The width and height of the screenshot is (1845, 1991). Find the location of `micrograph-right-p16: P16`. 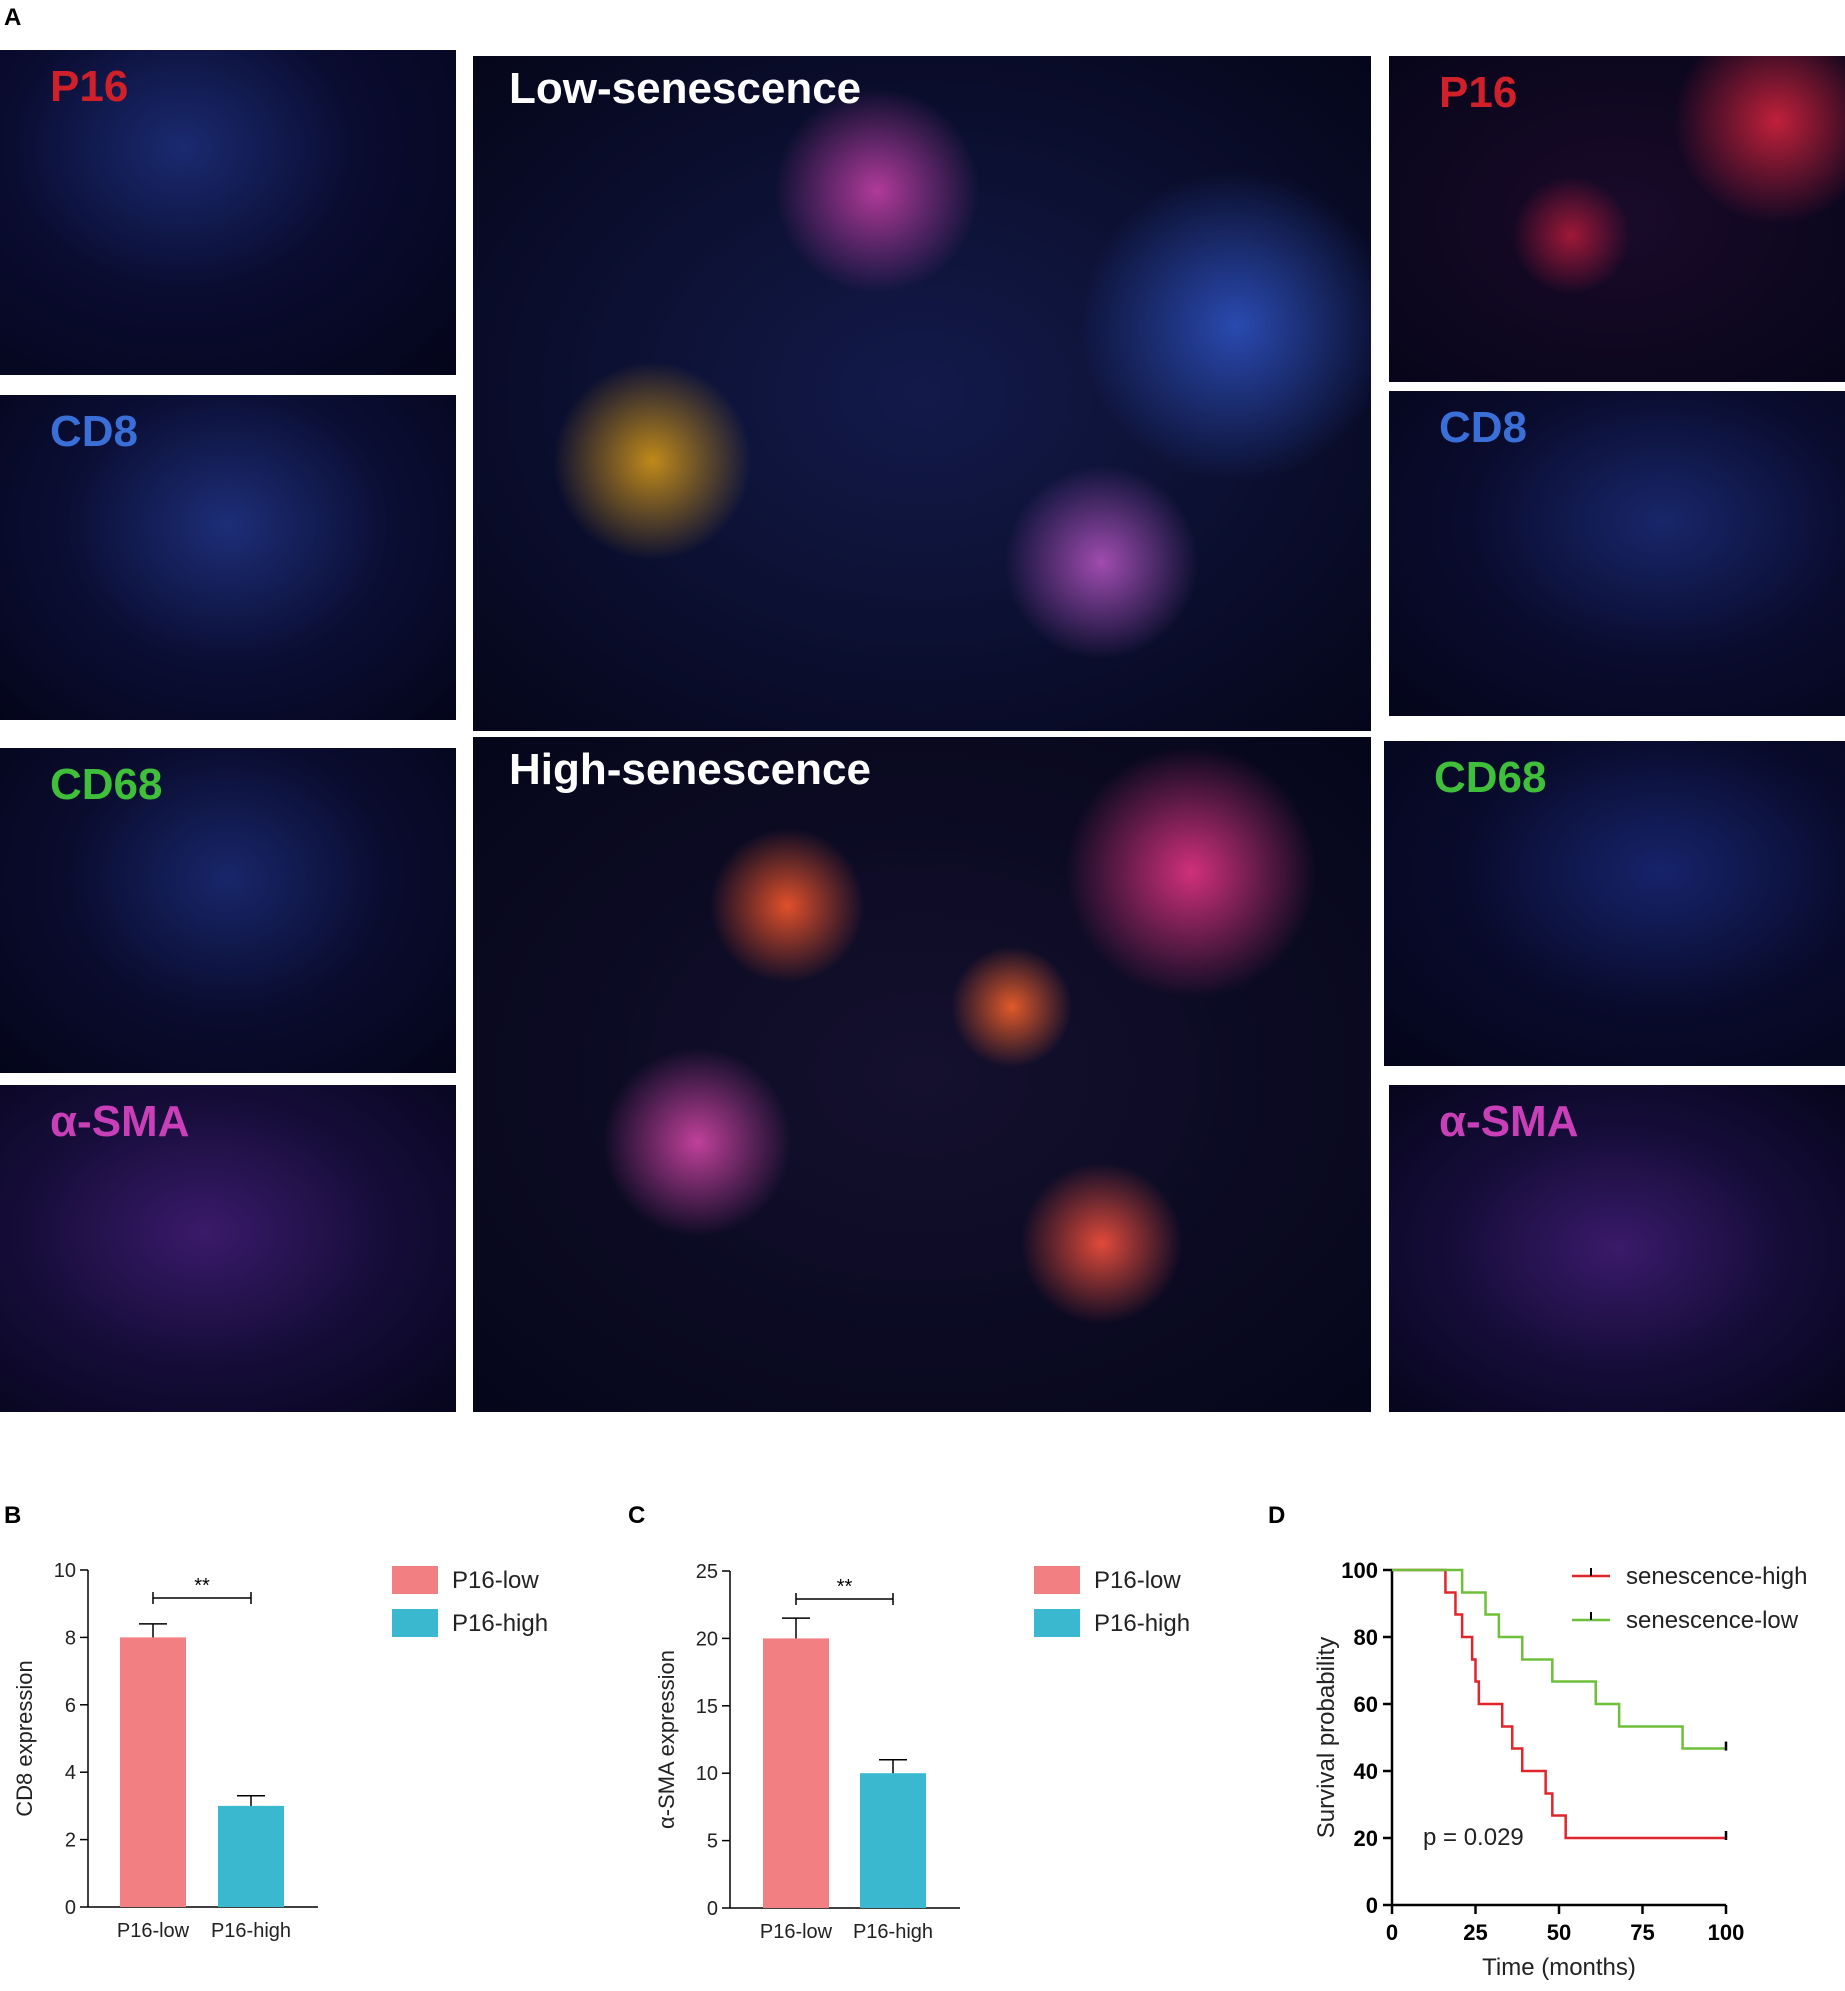

micrograph-right-p16: P16 is located at coordinates (1617, 219).